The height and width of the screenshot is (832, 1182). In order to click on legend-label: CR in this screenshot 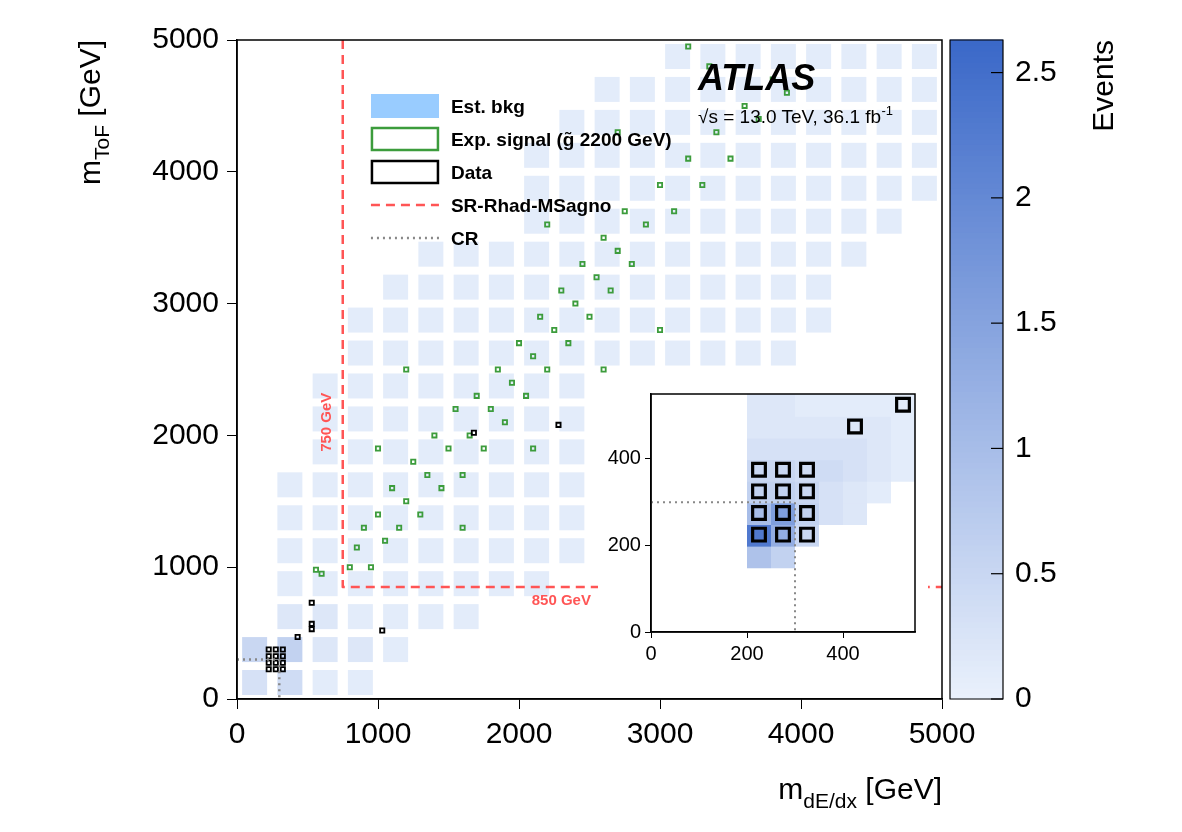, I will do `click(464, 238)`.